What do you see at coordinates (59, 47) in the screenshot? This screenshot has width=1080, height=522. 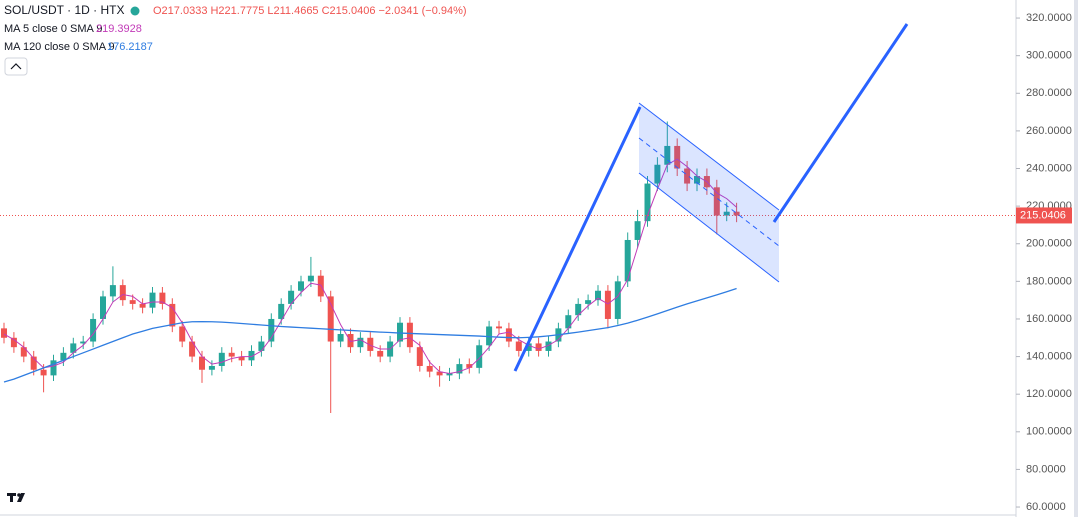 I see `ma120-label: MA 120 close 0 SMA 9` at bounding box center [59, 47].